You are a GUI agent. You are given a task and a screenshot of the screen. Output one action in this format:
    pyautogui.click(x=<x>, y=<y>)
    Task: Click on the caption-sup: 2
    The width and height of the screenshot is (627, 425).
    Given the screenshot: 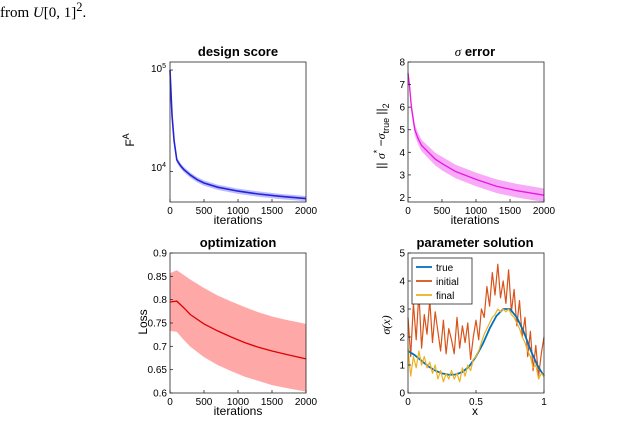 What is the action you would take?
    pyautogui.click(x=79, y=7)
    